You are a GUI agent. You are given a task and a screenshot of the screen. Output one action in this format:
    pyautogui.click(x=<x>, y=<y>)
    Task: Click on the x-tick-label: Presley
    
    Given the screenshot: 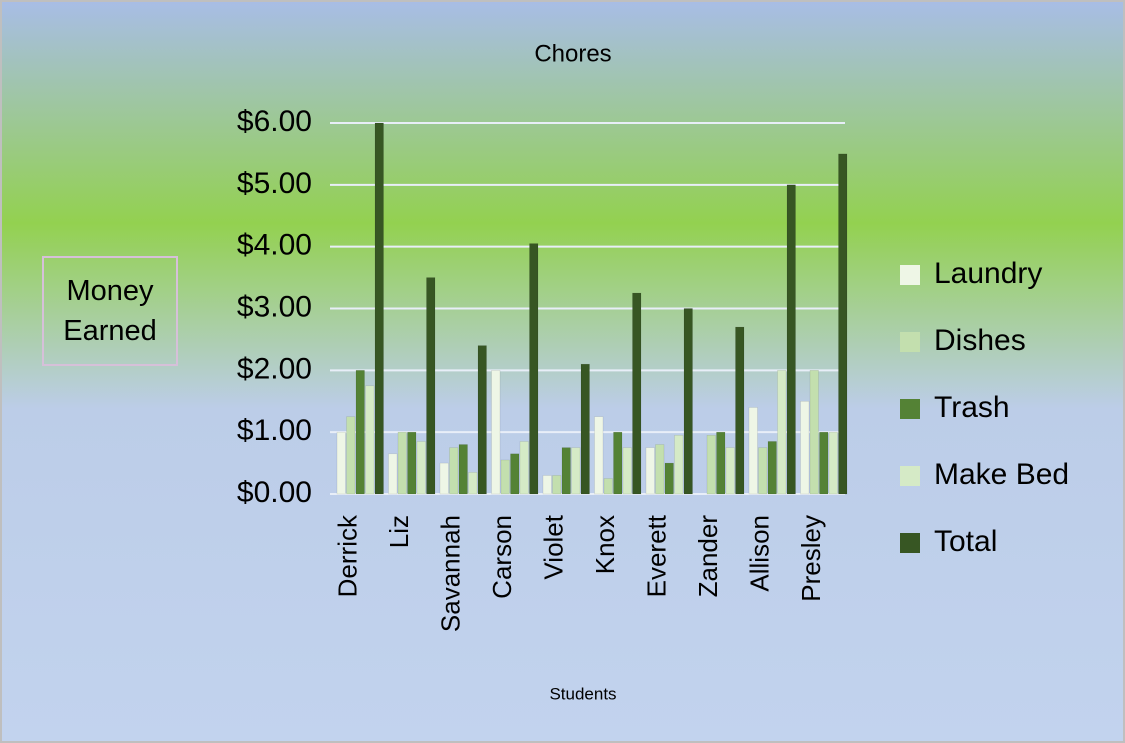 What is the action you would take?
    pyautogui.click(x=811, y=558)
    